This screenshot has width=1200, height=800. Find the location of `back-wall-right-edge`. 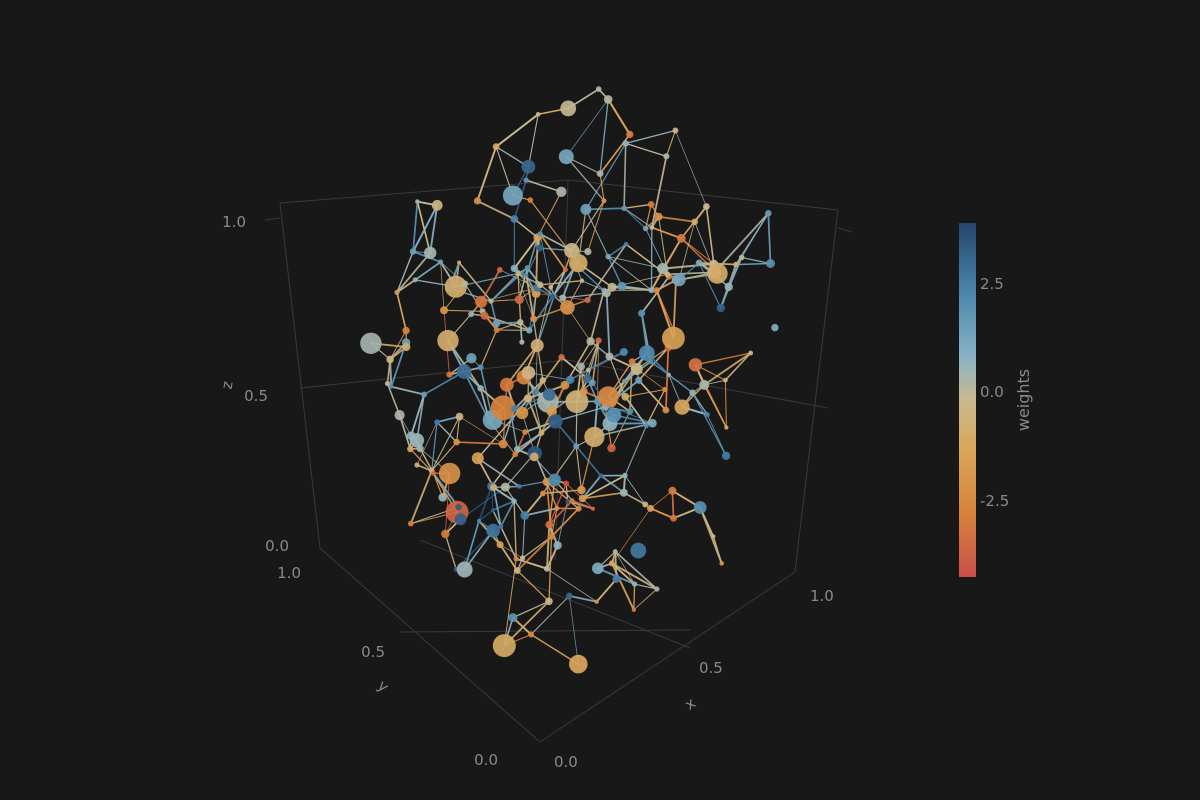

back-wall-right-edge is located at coordinates (816, 391).